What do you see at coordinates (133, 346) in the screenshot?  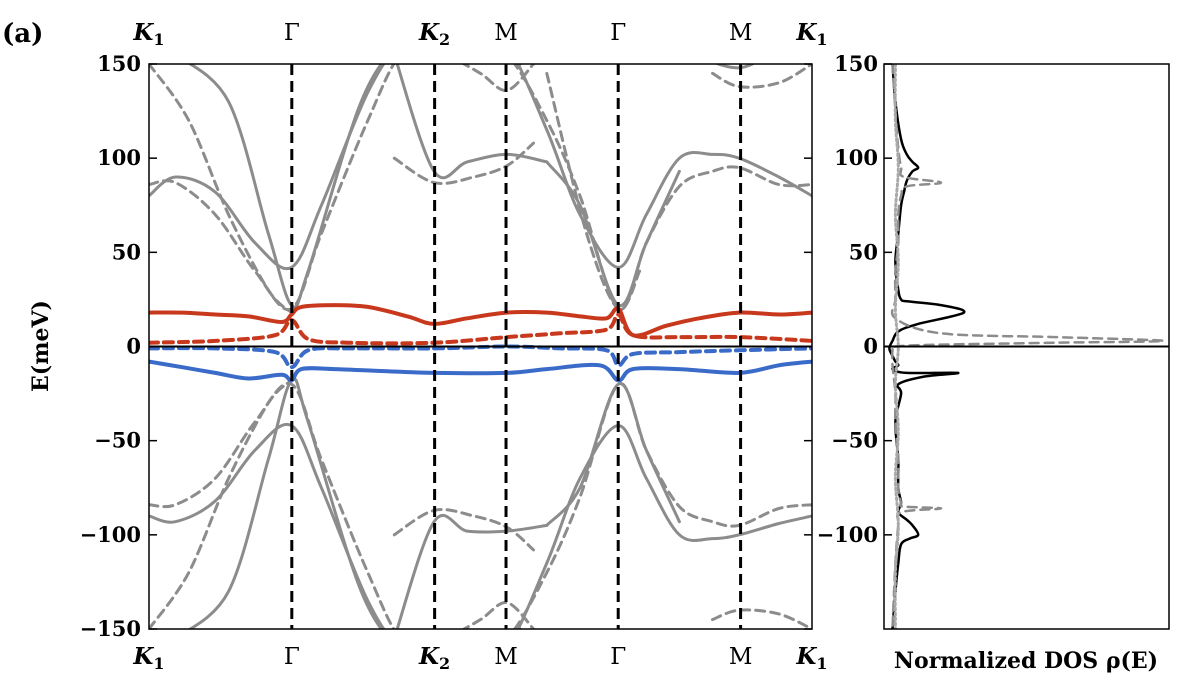 I see `y-tick-label: 0` at bounding box center [133, 346].